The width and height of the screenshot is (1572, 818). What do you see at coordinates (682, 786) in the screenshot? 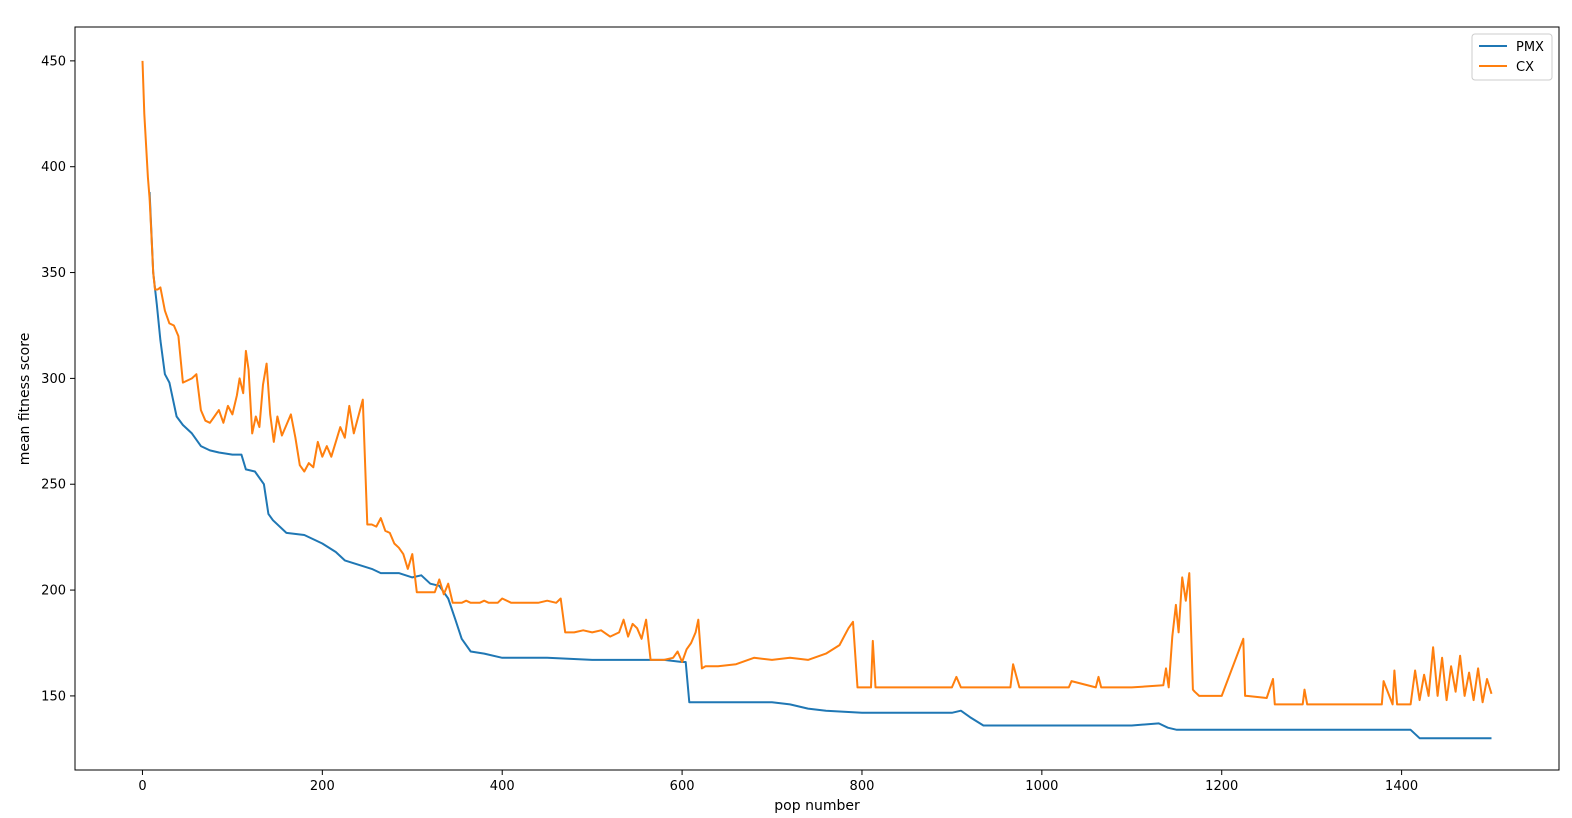
I see `x-tick-label: 600` at bounding box center [682, 786].